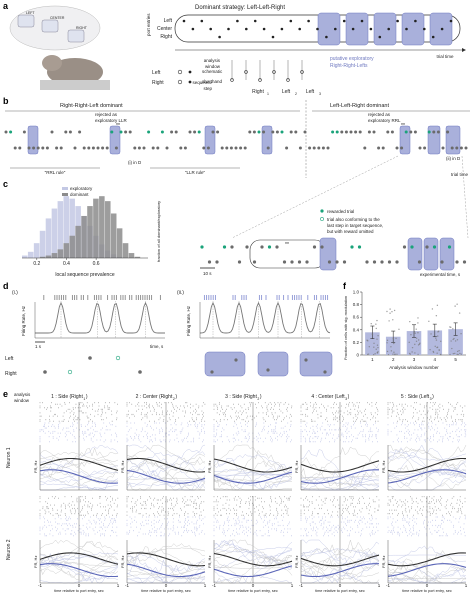 The image size is (474, 593). What do you see at coordinates (444, 56) in the screenshot?
I see `label: trial time` at bounding box center [444, 56].